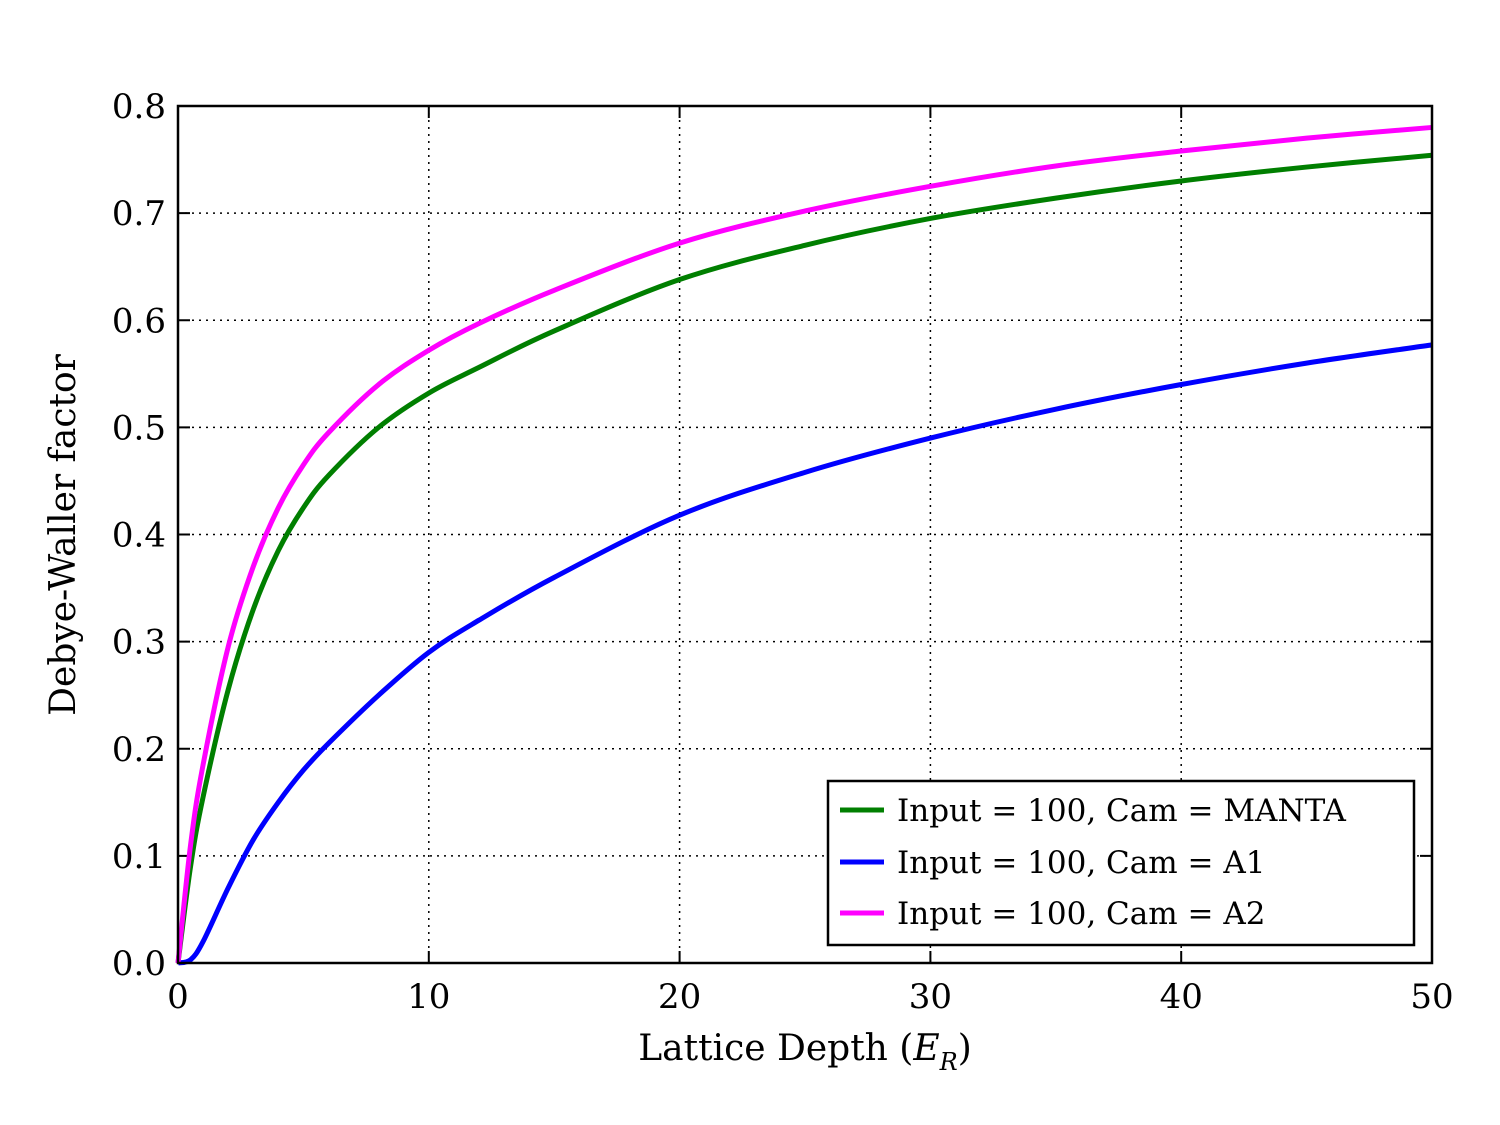 This screenshot has height=1125, width=1500. I want to click on legend-label-2: Input = 100, Cam = A1, so click(1081, 863).